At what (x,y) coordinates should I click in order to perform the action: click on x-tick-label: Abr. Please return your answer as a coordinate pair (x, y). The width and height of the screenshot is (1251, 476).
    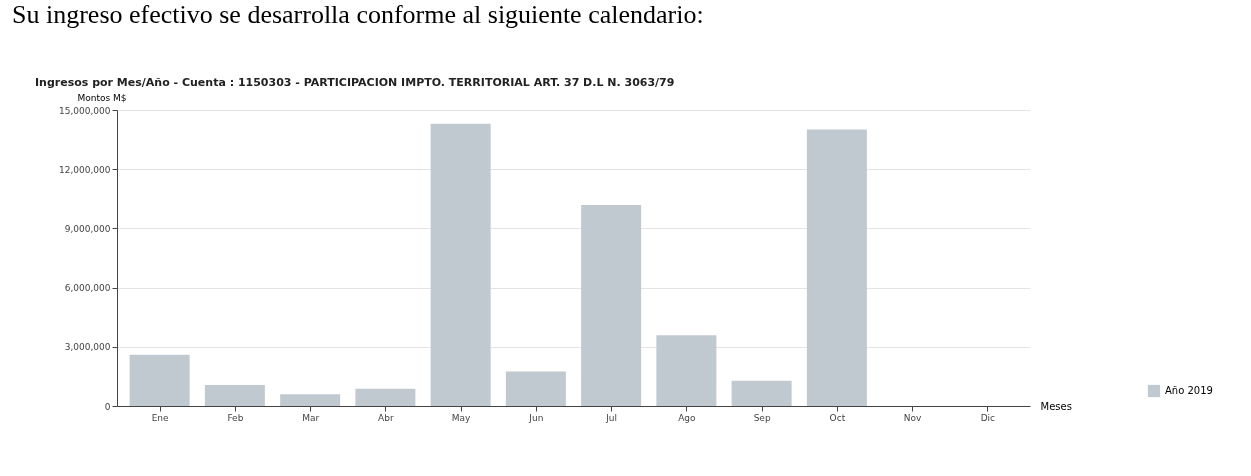
    Looking at the image, I should click on (386, 417).